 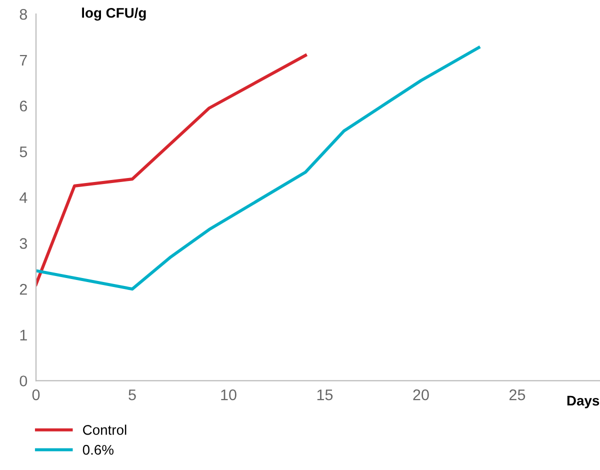 What do you see at coordinates (24, 381) in the screenshot?
I see `y-tick-label: 0` at bounding box center [24, 381].